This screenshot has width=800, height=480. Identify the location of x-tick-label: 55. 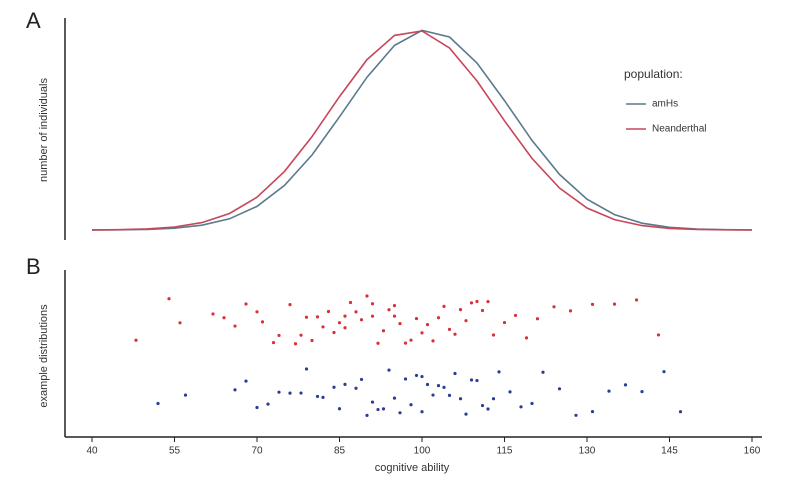
(175, 451).